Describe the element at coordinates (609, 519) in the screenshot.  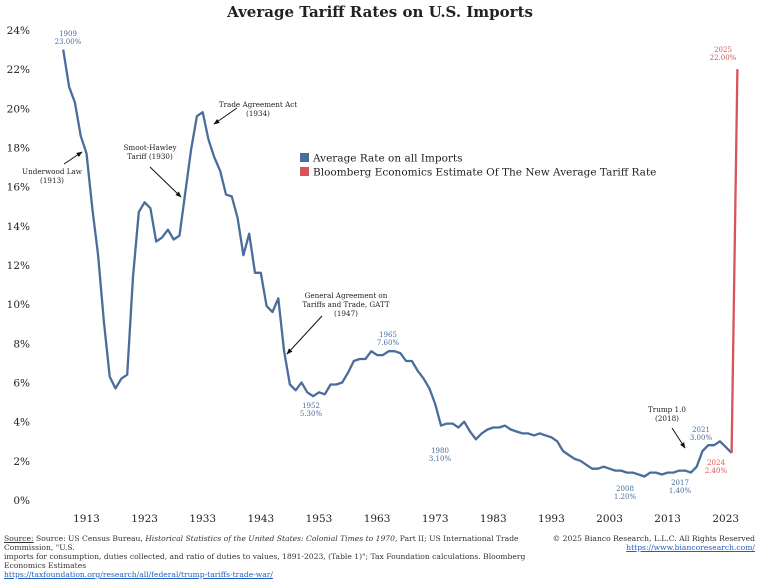
I see `x-tick-label: 2003` at that location.